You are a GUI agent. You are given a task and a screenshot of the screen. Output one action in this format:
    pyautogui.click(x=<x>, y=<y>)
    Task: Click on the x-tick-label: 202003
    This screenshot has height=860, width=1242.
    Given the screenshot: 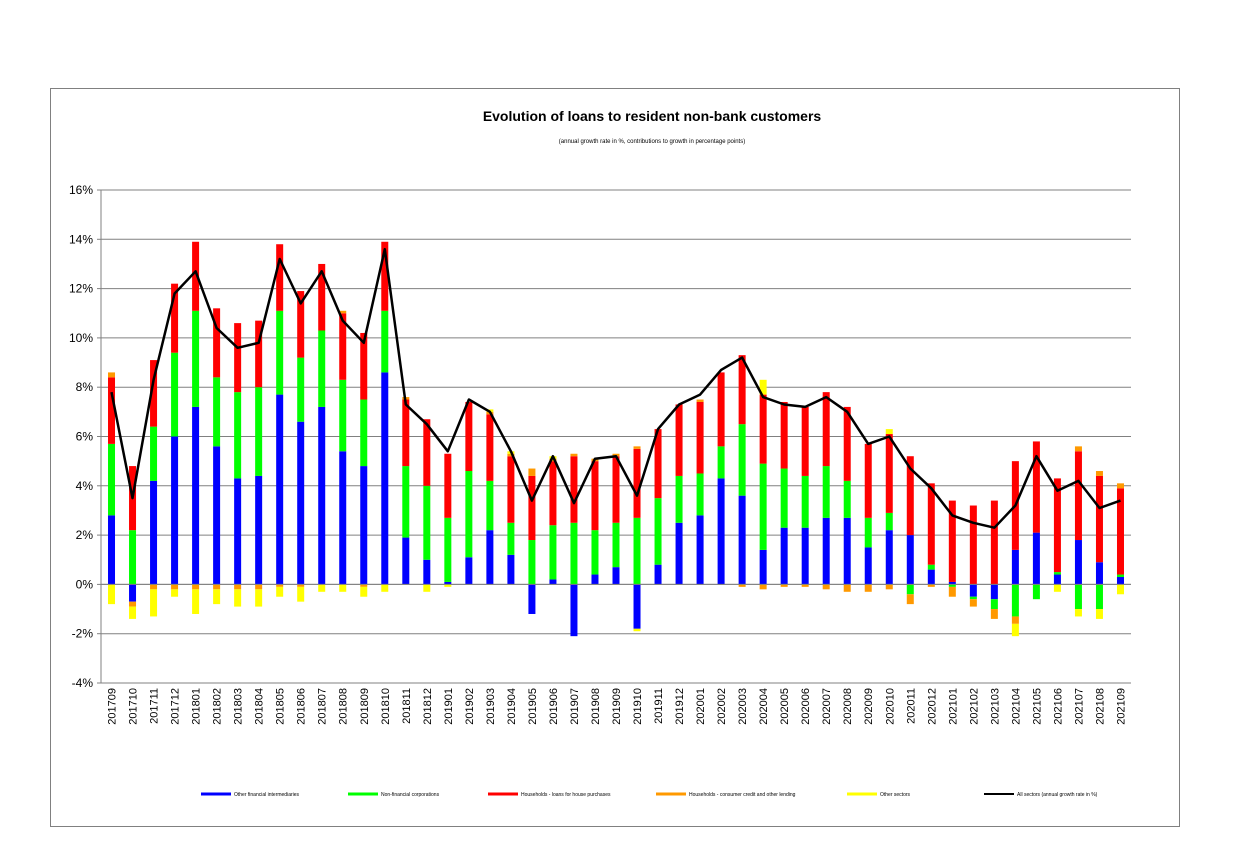 What is the action you would take?
    pyautogui.click(x=743, y=706)
    